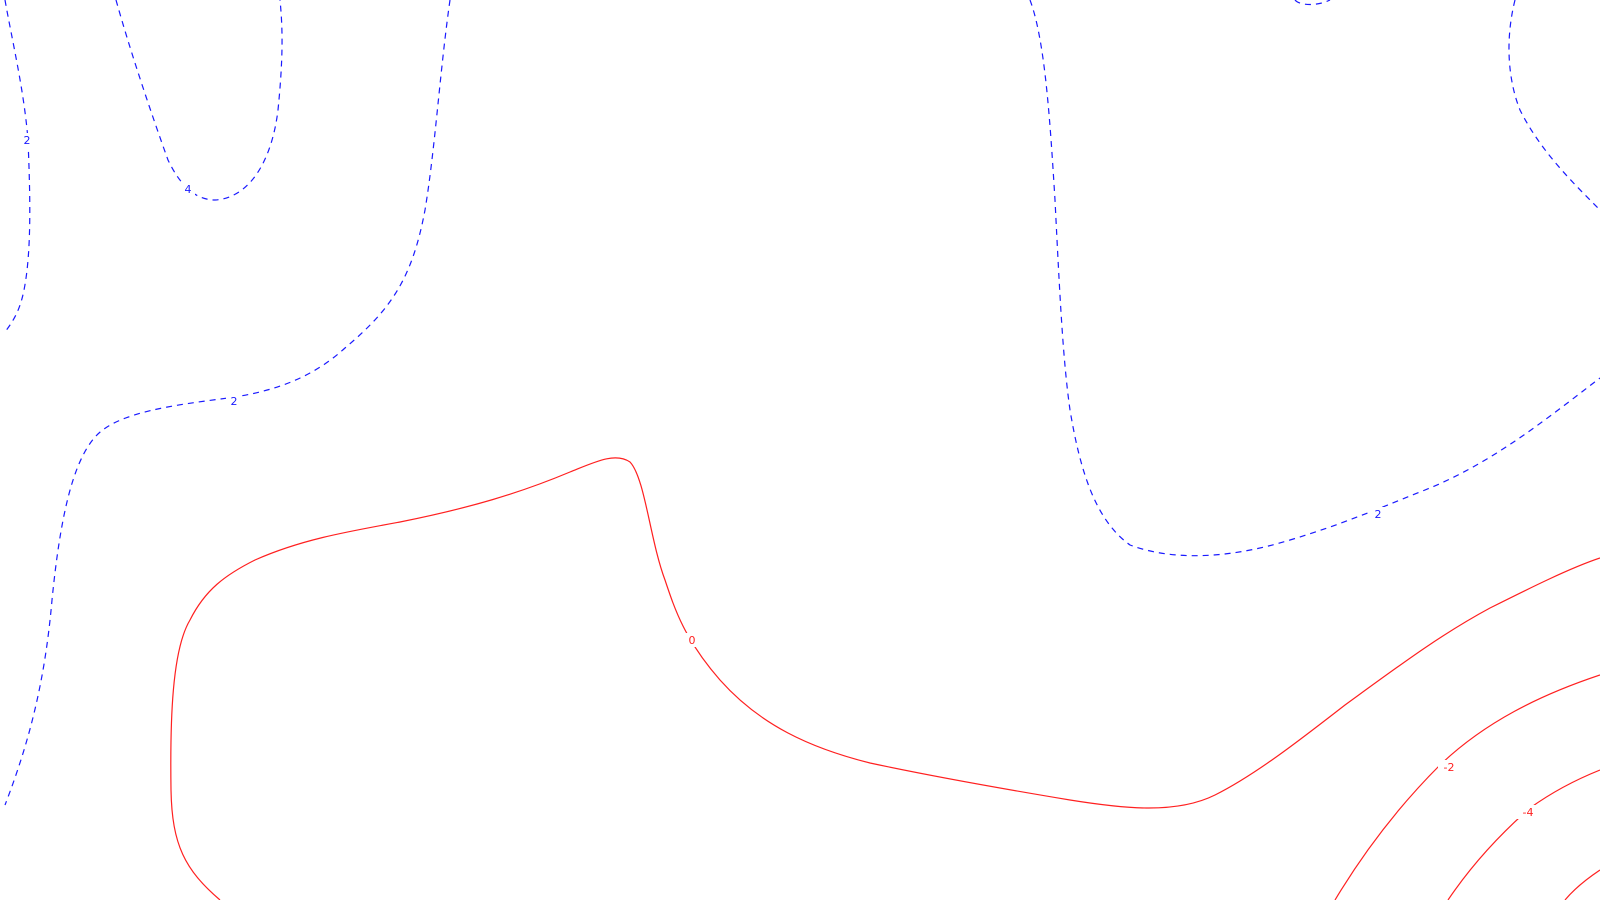 Image resolution: width=1600 pixels, height=900 pixels. Describe the element at coordinates (199, 100) in the screenshot. I see `contour-4-upper-left` at that location.